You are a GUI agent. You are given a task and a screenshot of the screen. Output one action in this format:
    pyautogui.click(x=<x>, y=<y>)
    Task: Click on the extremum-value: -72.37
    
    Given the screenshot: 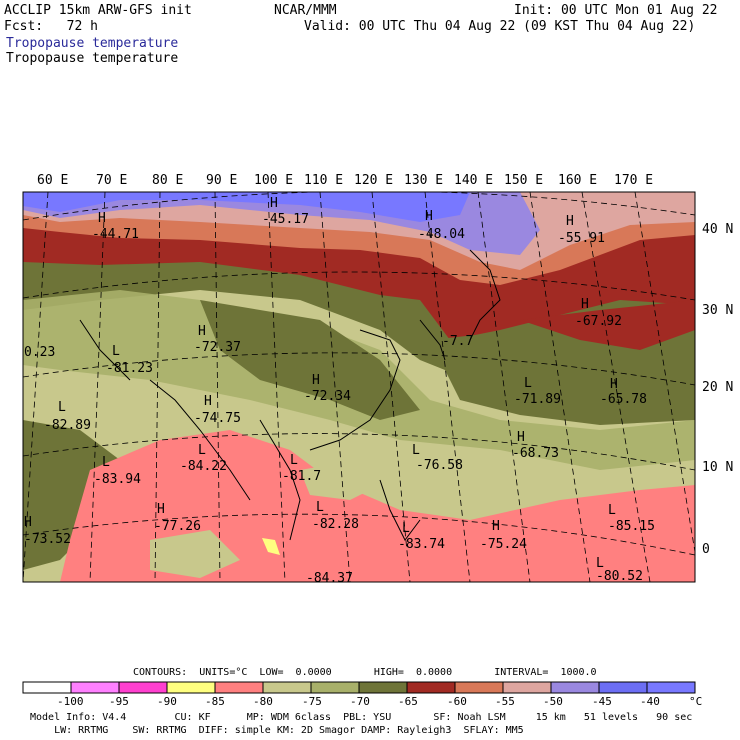 What is the action you would take?
    pyautogui.click(x=217, y=347)
    